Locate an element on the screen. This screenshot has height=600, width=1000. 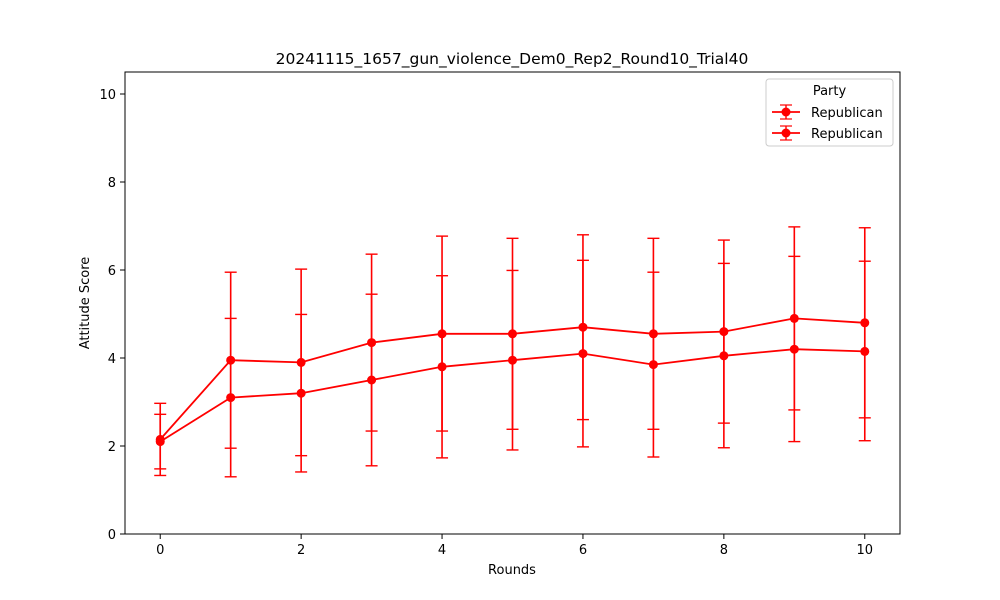
legend-title: Party is located at coordinates (830, 91).